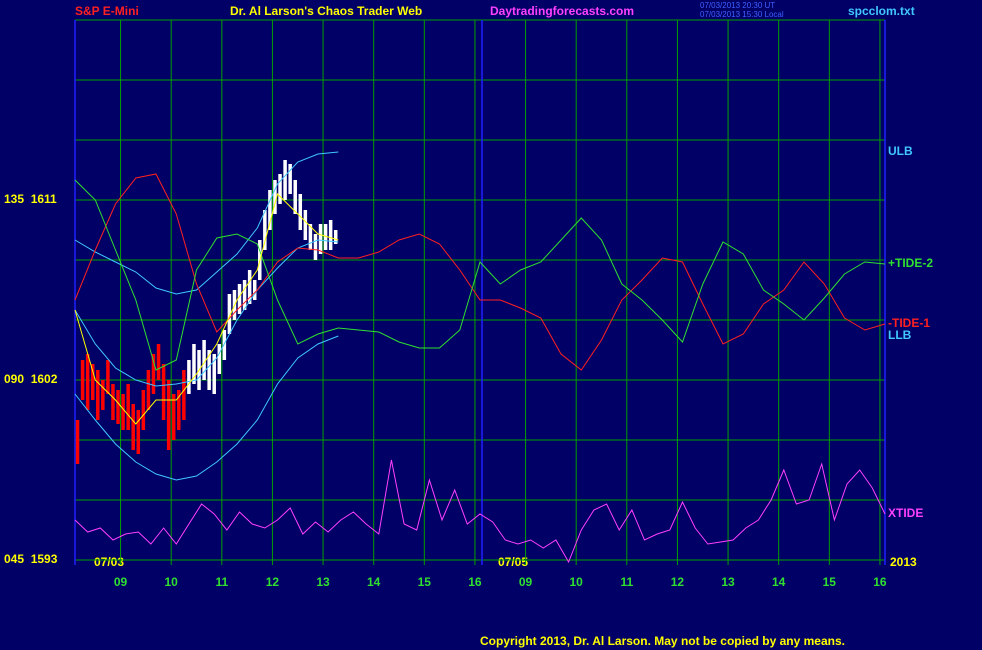  I want to click on file-name: spcclom.txt, so click(881, 11).